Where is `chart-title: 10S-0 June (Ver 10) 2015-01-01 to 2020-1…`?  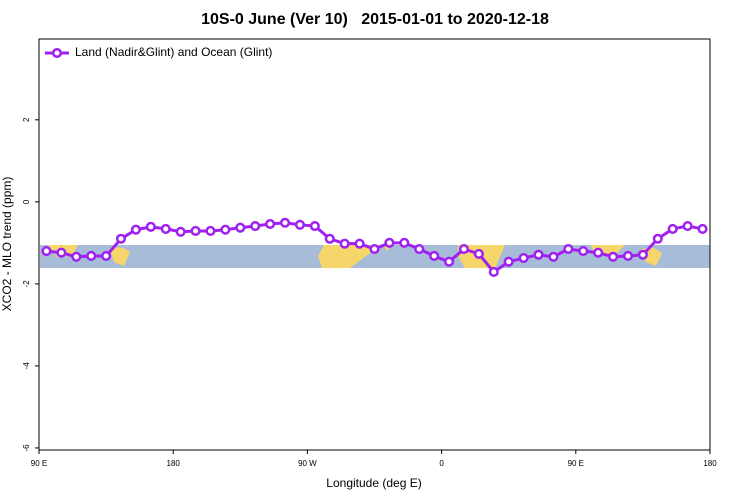
chart-title: 10S-0 June (Ver 10) 2015-01-01 to 2020-1… is located at coordinates (375, 19).